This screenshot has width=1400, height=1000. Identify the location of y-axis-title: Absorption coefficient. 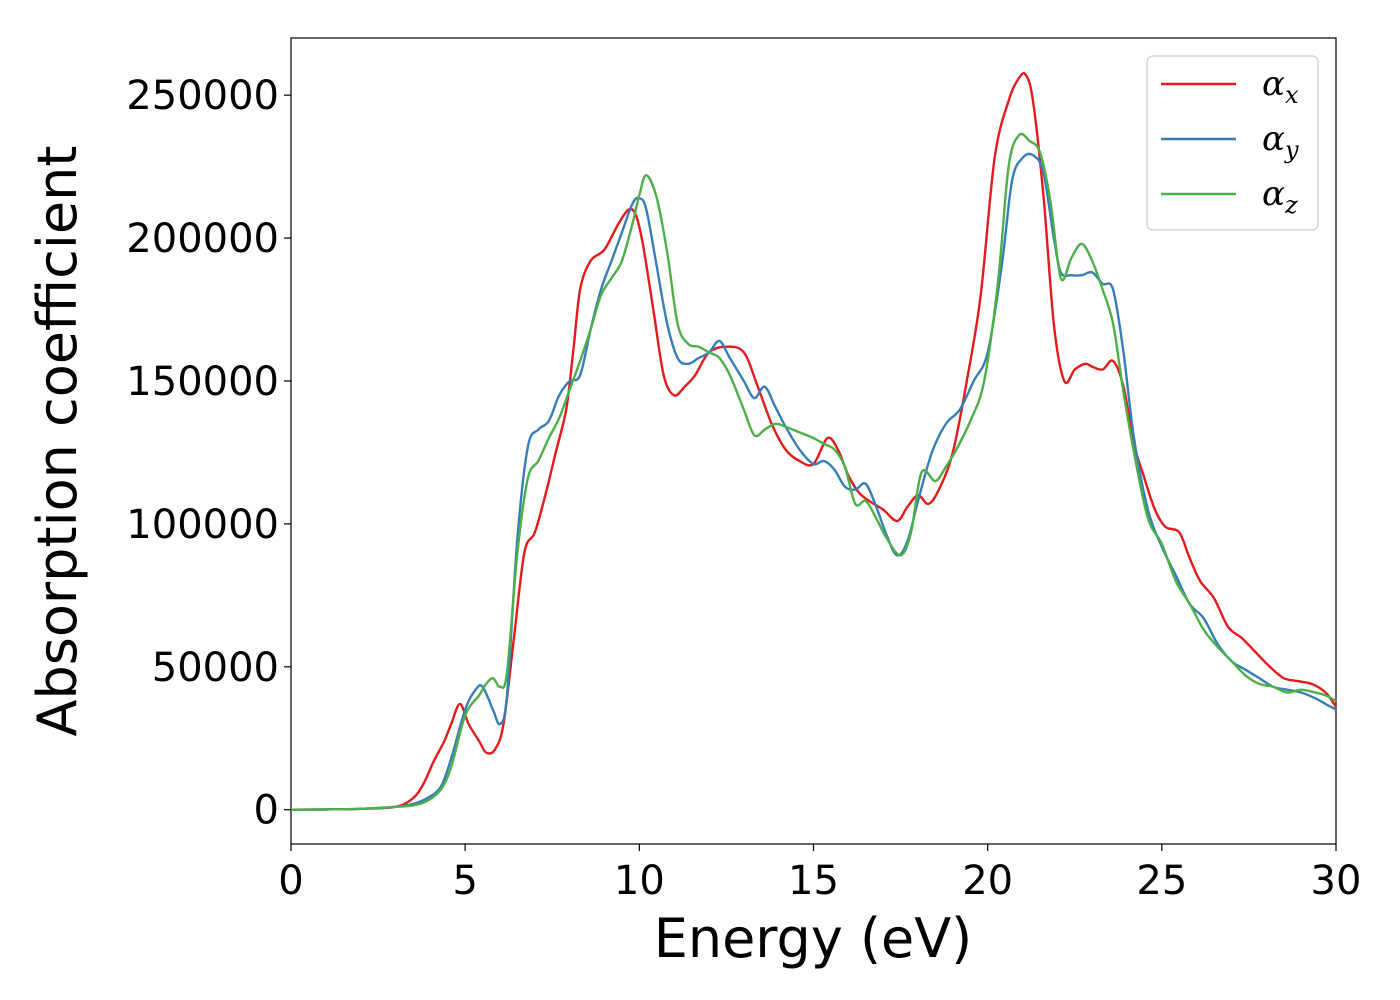
(57, 441).